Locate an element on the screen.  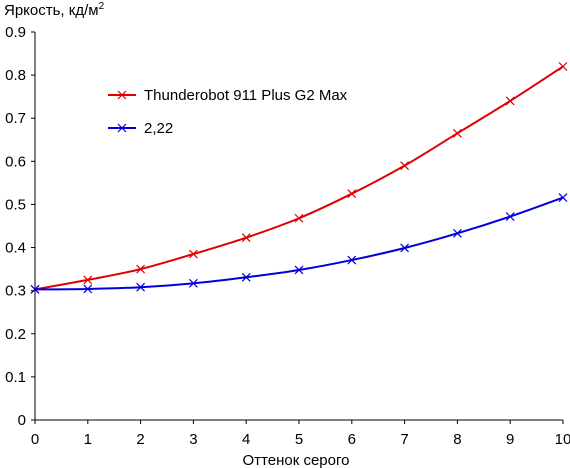
y-tick-label: 0.8 is located at coordinates (15, 75).